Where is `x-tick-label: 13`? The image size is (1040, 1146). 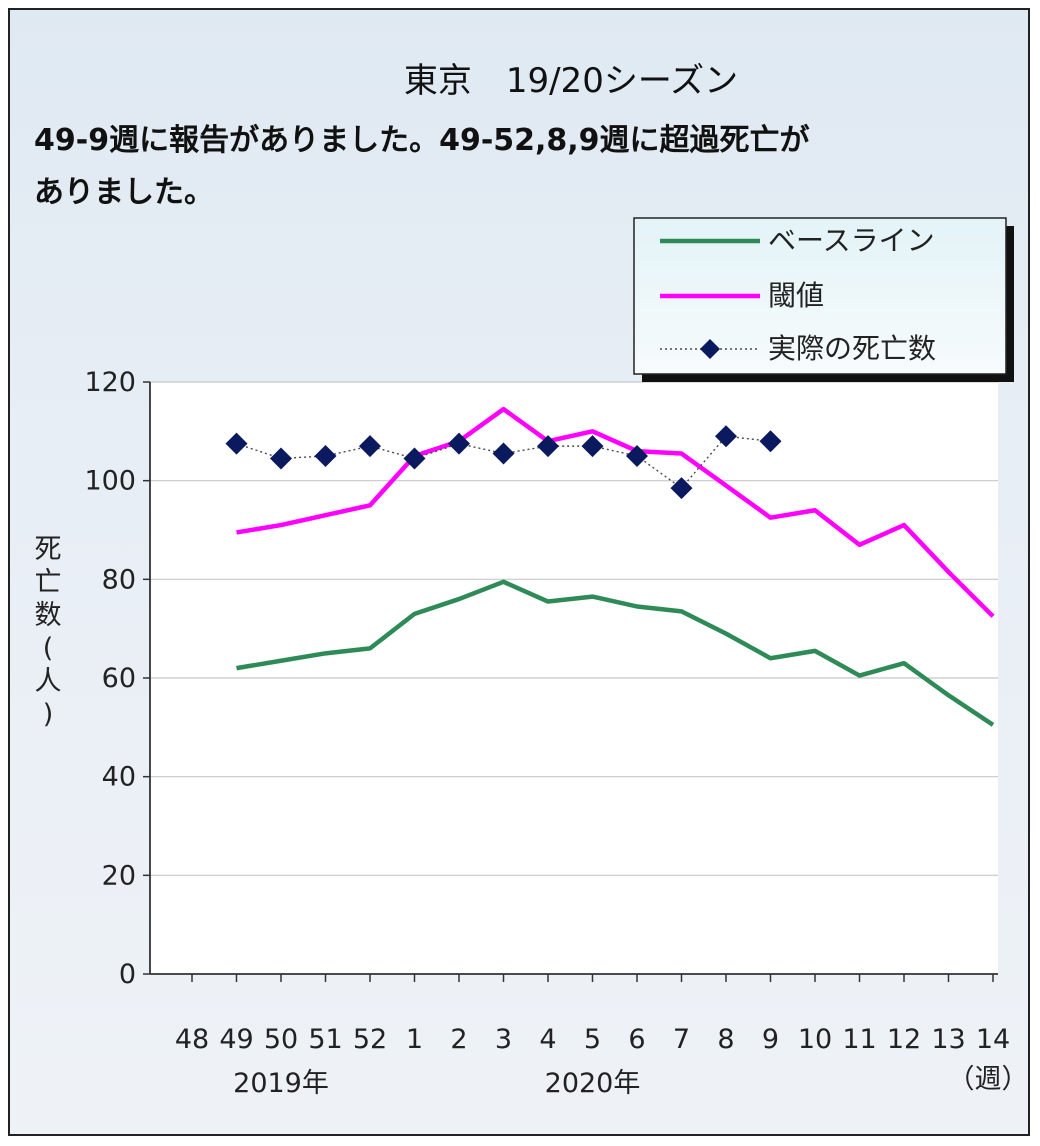 x-tick-label: 13 is located at coordinates (948, 1039).